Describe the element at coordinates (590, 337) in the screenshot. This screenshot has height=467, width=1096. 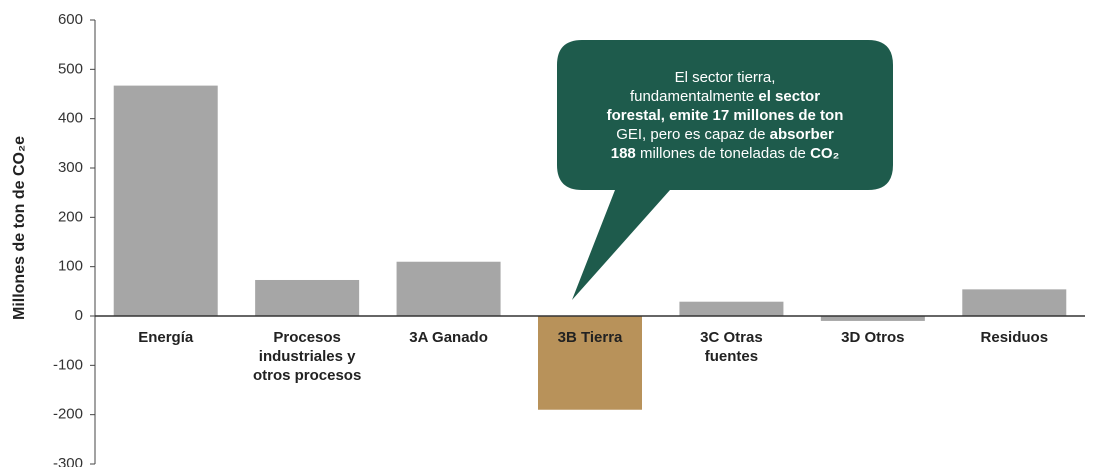
I see `x-tick-label: 3B Tierra` at that location.